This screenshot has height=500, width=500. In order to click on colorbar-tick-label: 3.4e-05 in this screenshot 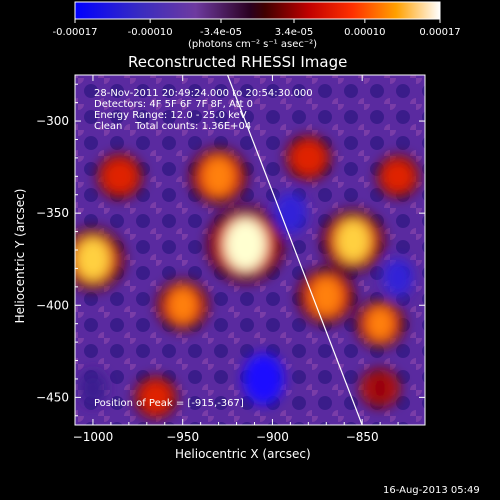, I will do `click(294, 32)`.